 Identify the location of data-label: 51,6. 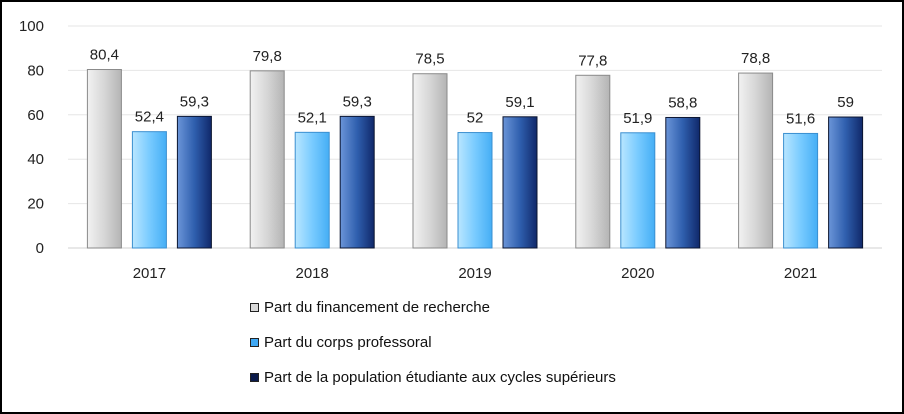
(800, 118).